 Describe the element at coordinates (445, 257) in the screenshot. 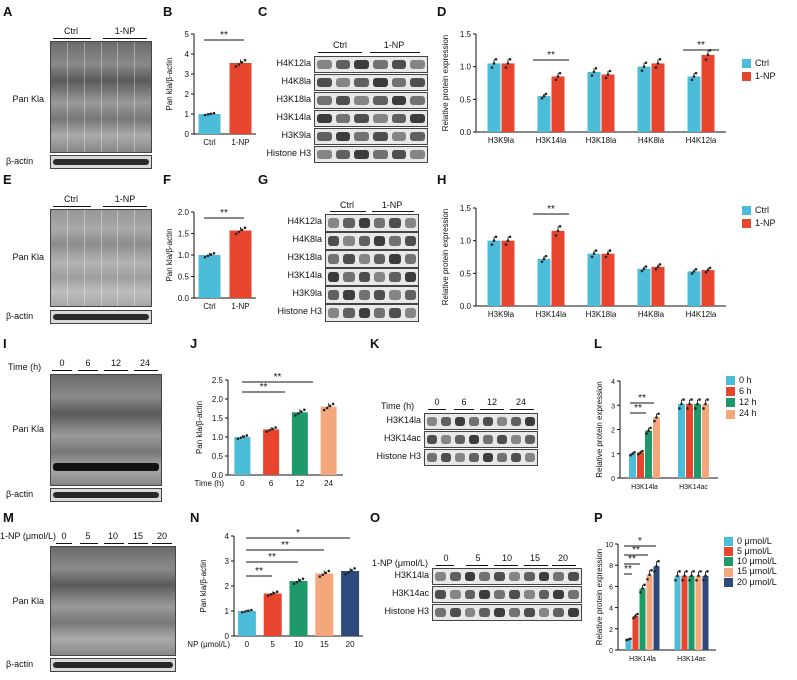

I see `y-axis-label: Relative protein expression` at that location.